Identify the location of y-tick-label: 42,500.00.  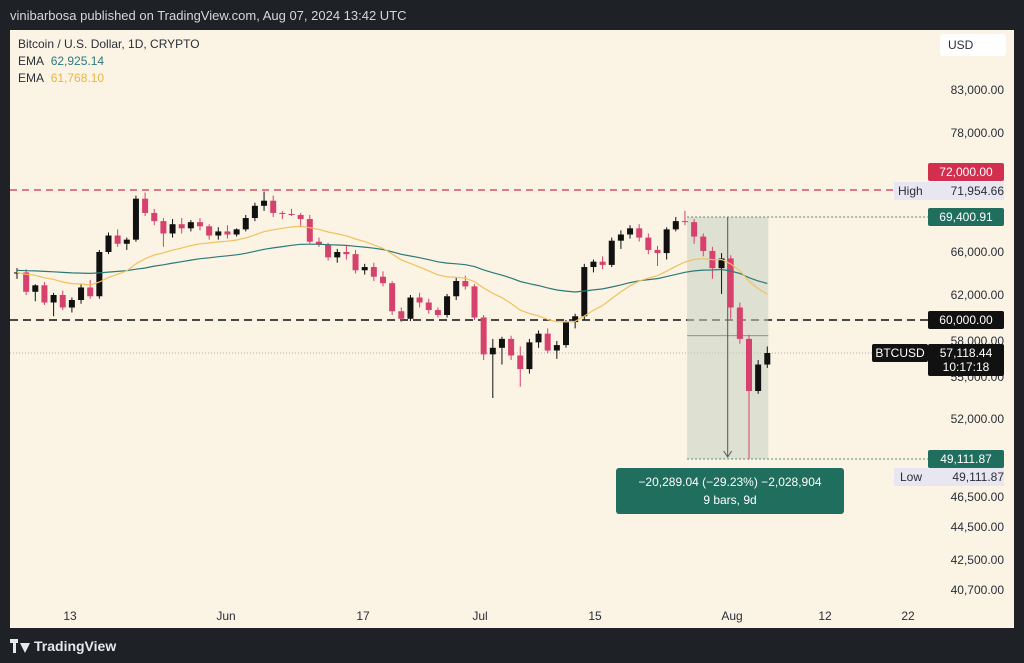
(978, 560).